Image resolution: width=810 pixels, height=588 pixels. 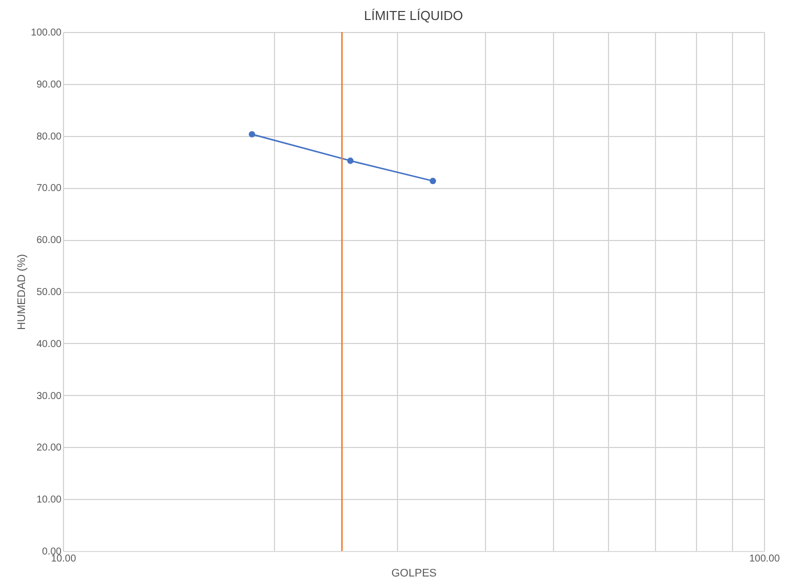 What do you see at coordinates (49, 240) in the screenshot?
I see `y-tick-label: 60.00` at bounding box center [49, 240].